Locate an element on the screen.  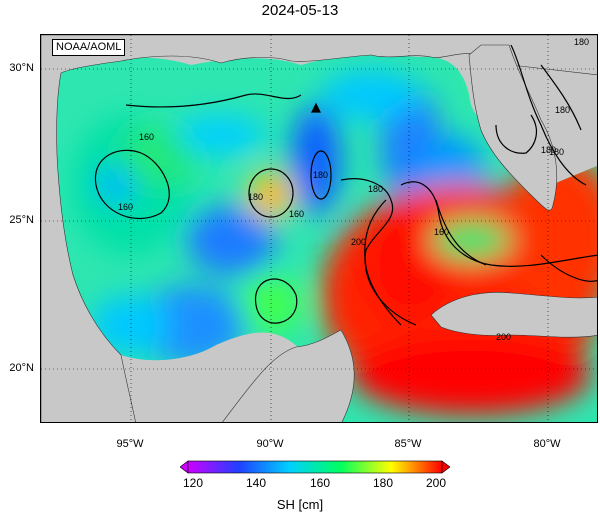
colorbar-tick-label: 200 is located at coordinates (436, 483).